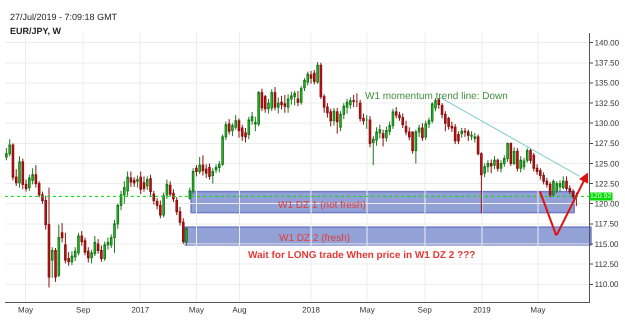  What do you see at coordinates (36, 31) in the screenshot?
I see `chart-title: EUR/JPY, W` at bounding box center [36, 31].